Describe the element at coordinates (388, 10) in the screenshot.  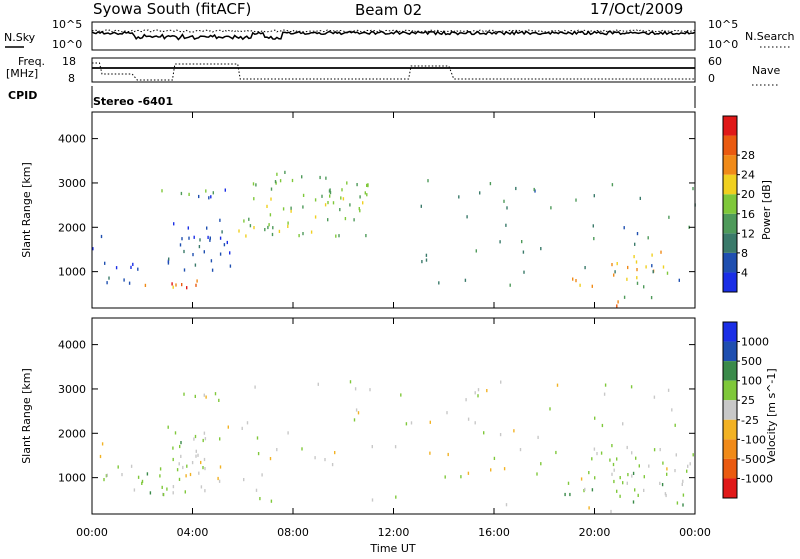
I see `beam-title: Beam 02` at that location.